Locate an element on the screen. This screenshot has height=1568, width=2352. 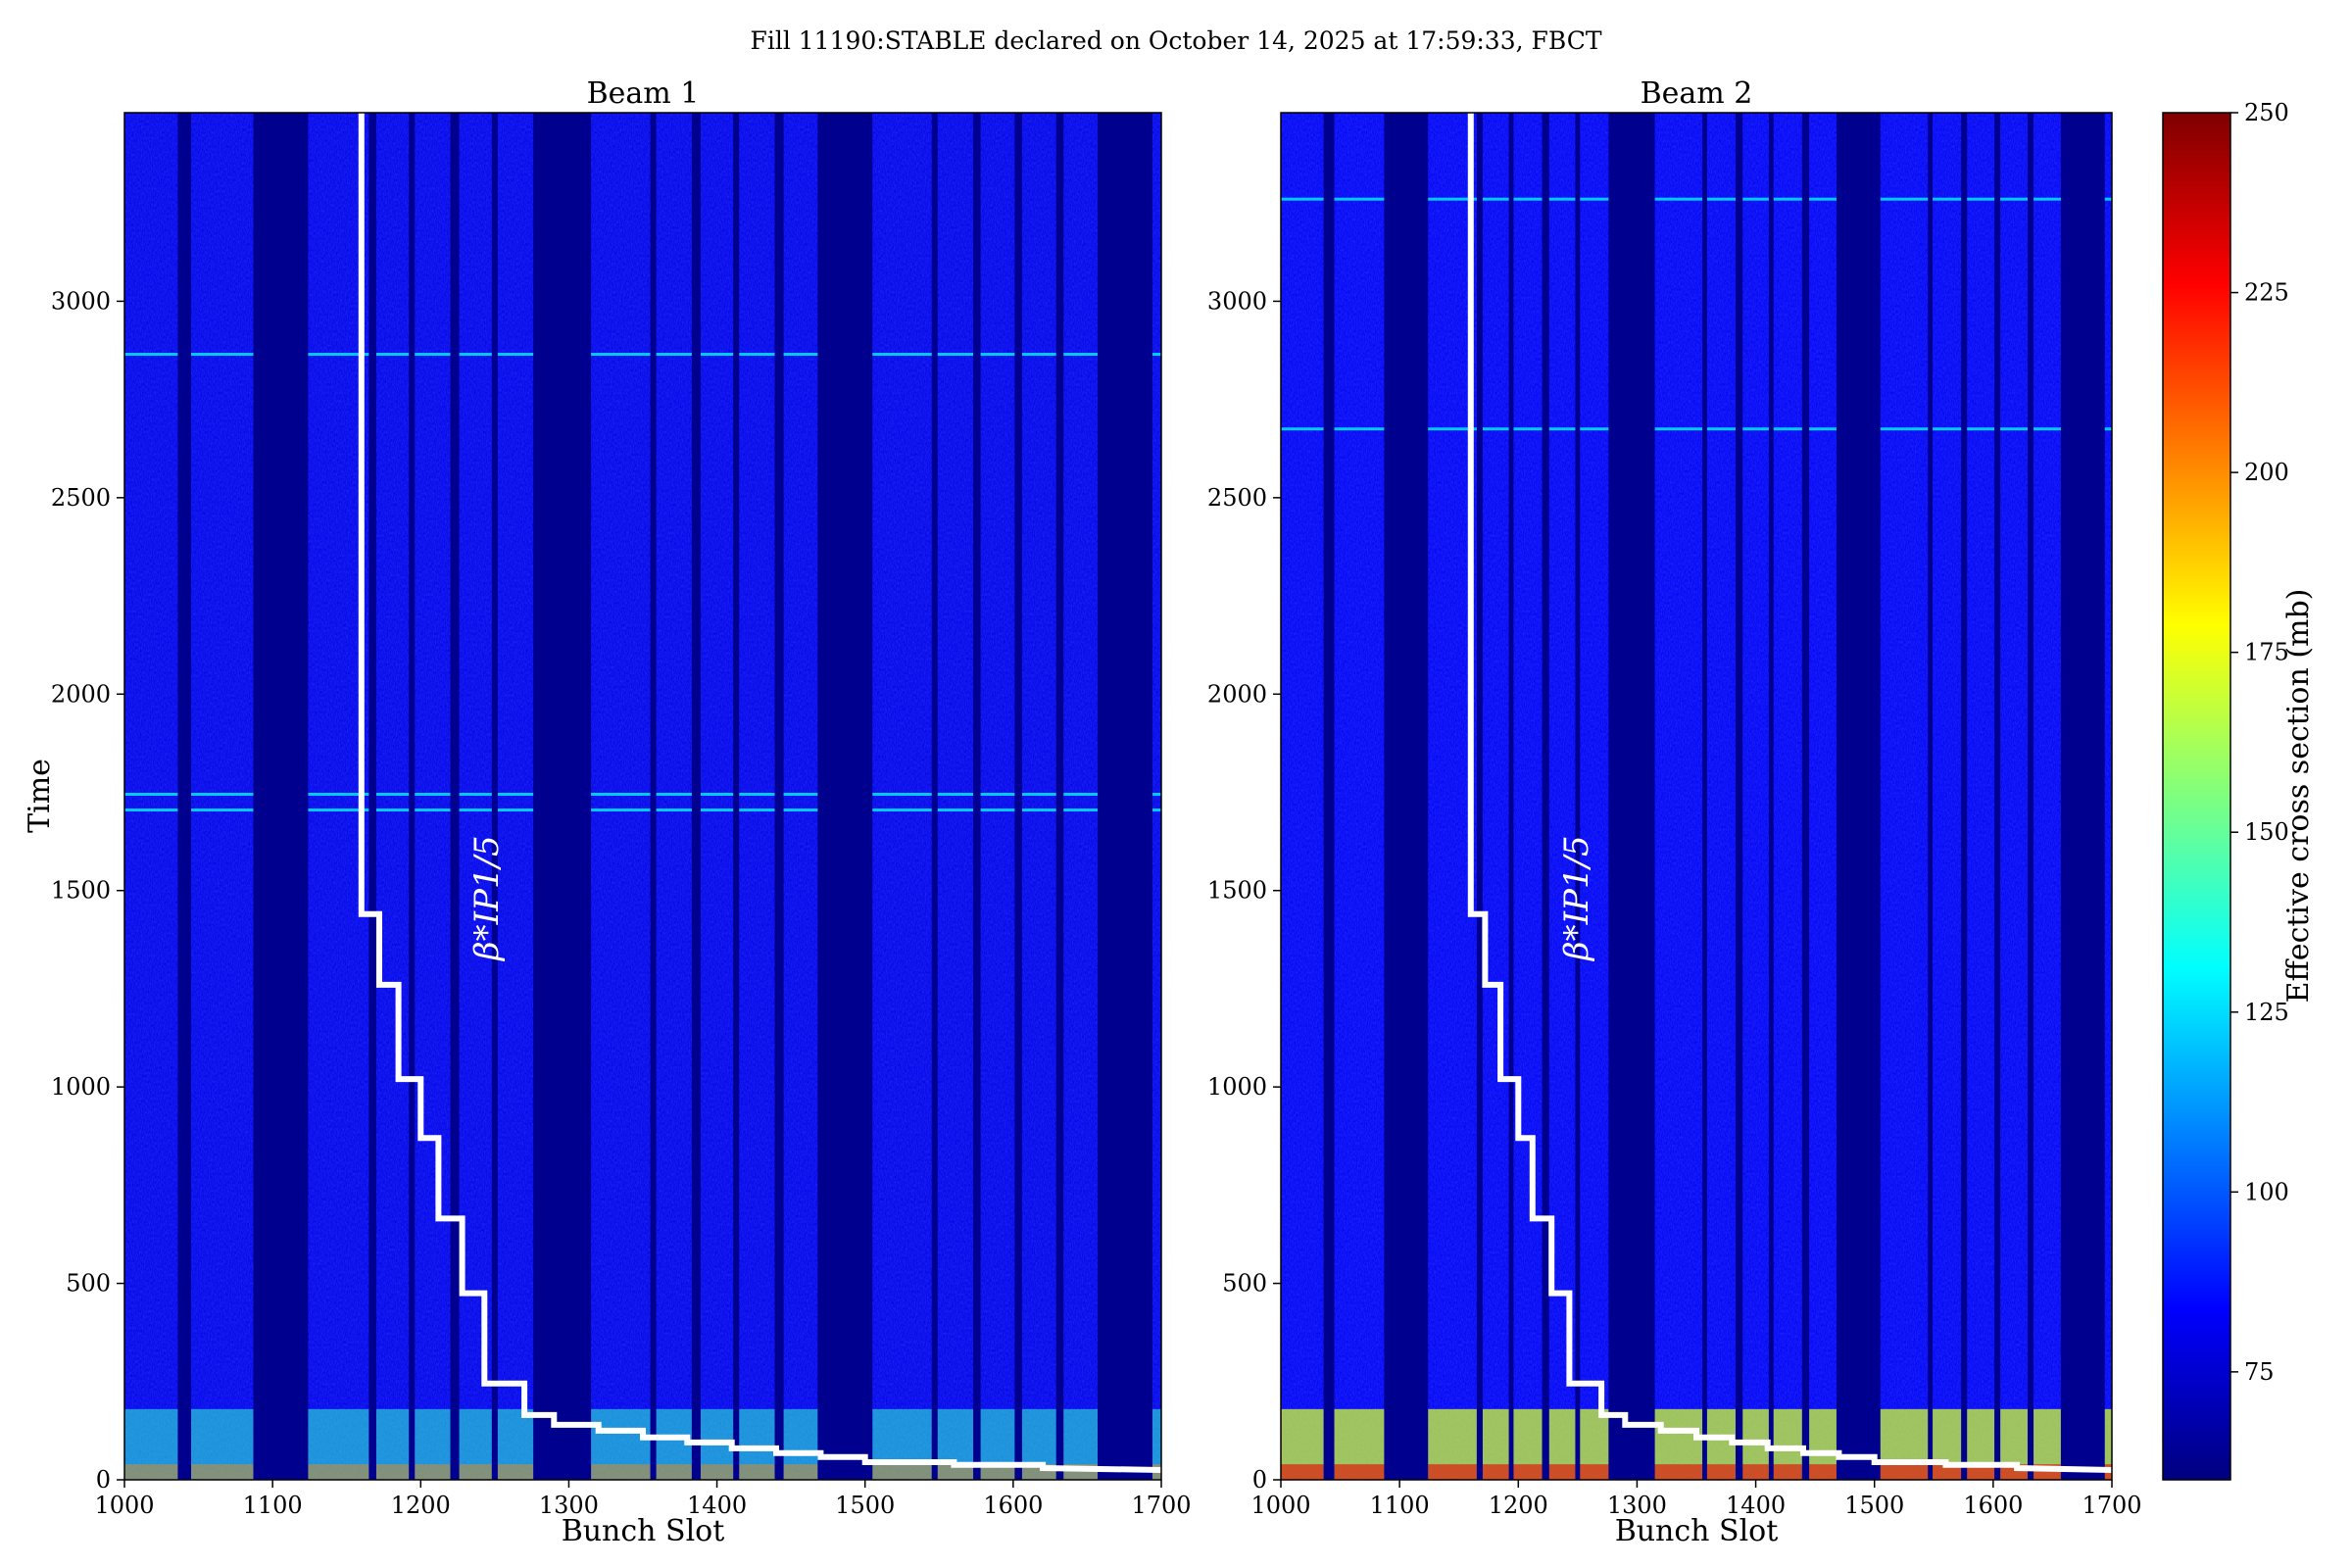
y-ticks-beam-2: 0 500 1000 1500 2000 2500 3000 is located at coordinates (1244, 890).